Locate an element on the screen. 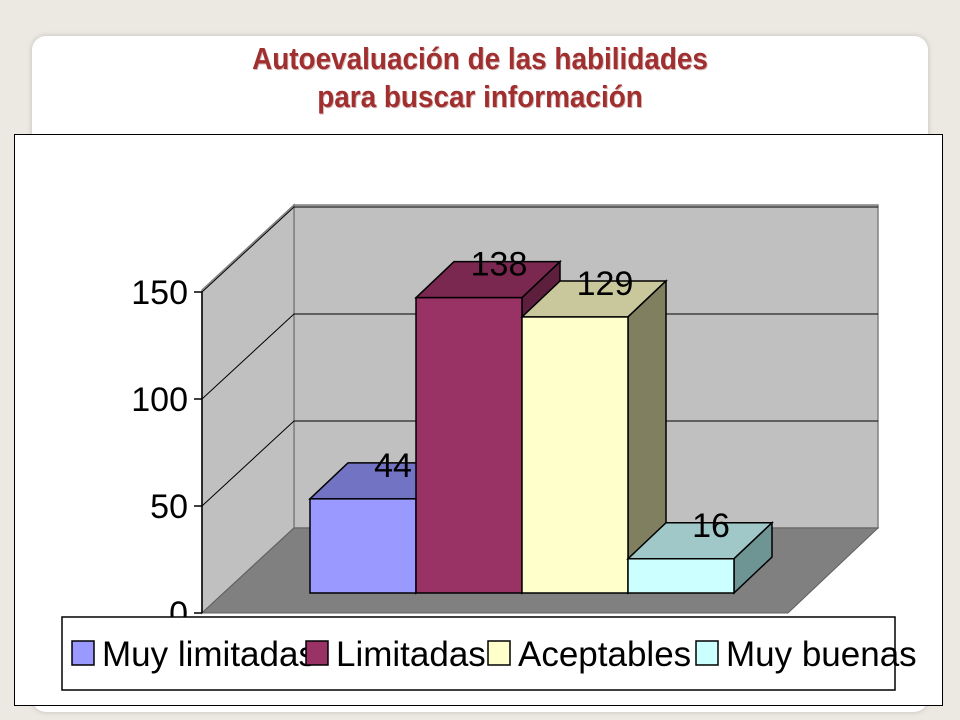 The image size is (960, 720). y-tick-label: 150 is located at coordinates (159, 293).